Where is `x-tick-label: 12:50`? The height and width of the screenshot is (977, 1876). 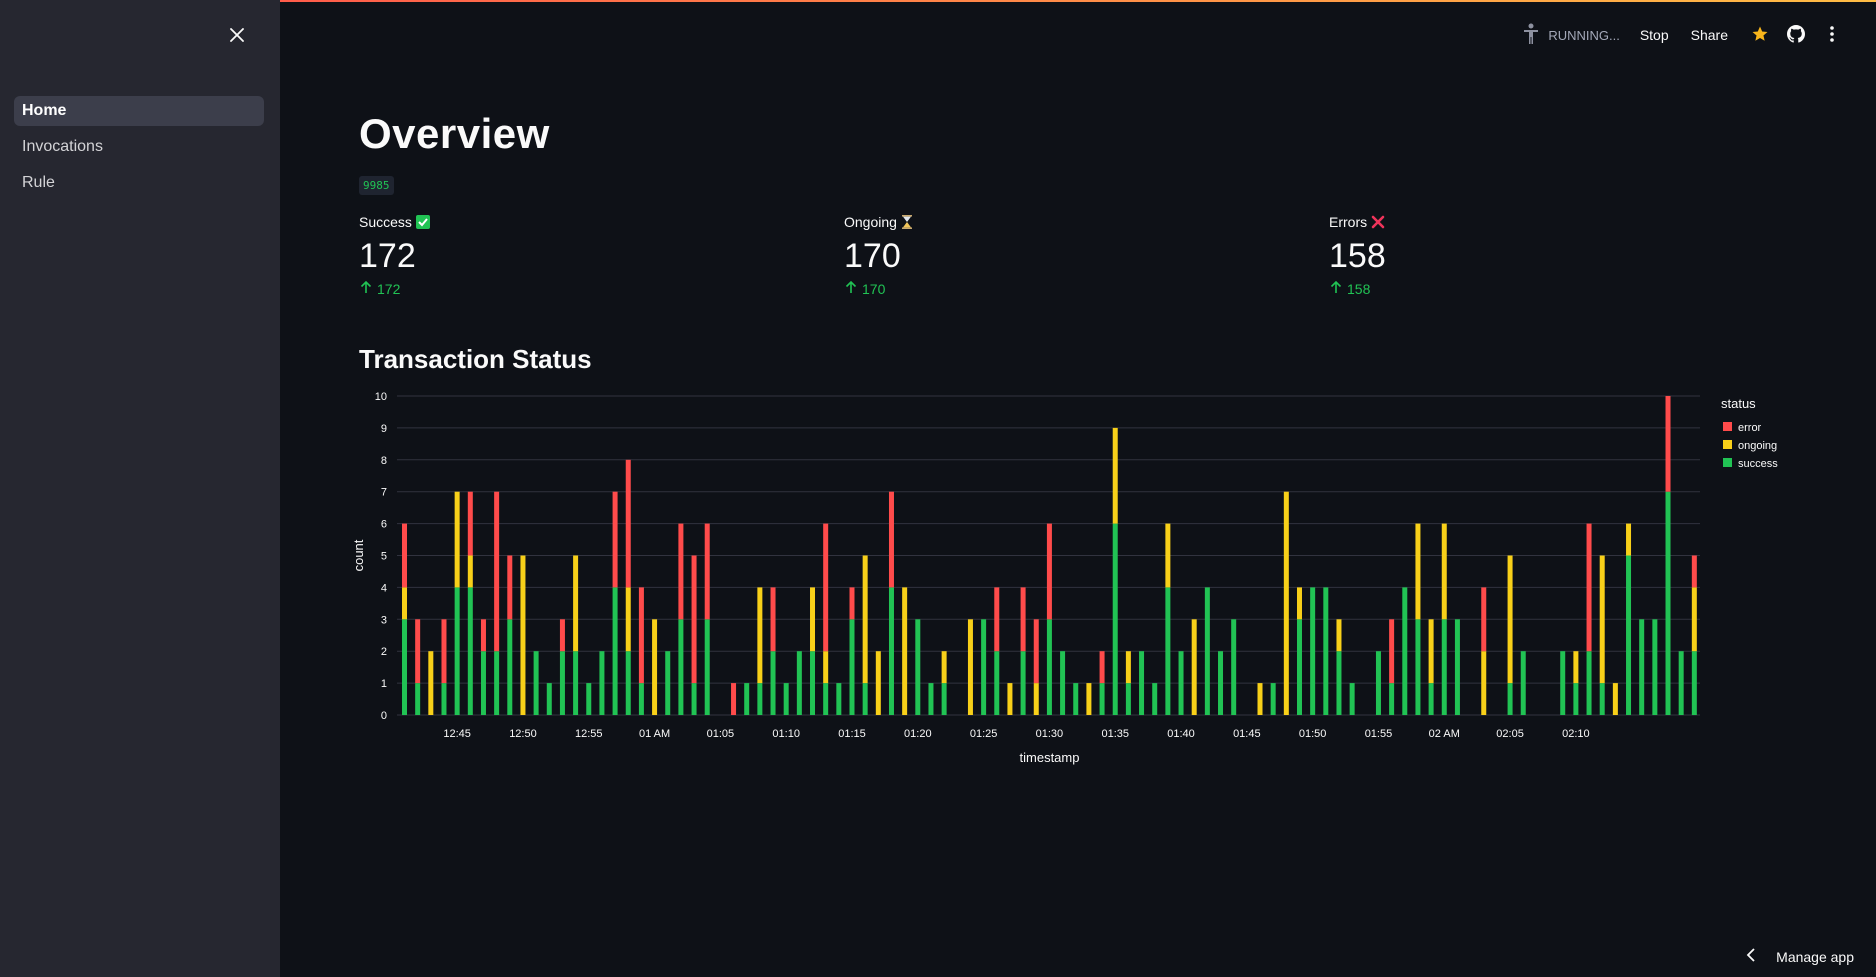
x-tick-label: 12:50 is located at coordinates (523, 734).